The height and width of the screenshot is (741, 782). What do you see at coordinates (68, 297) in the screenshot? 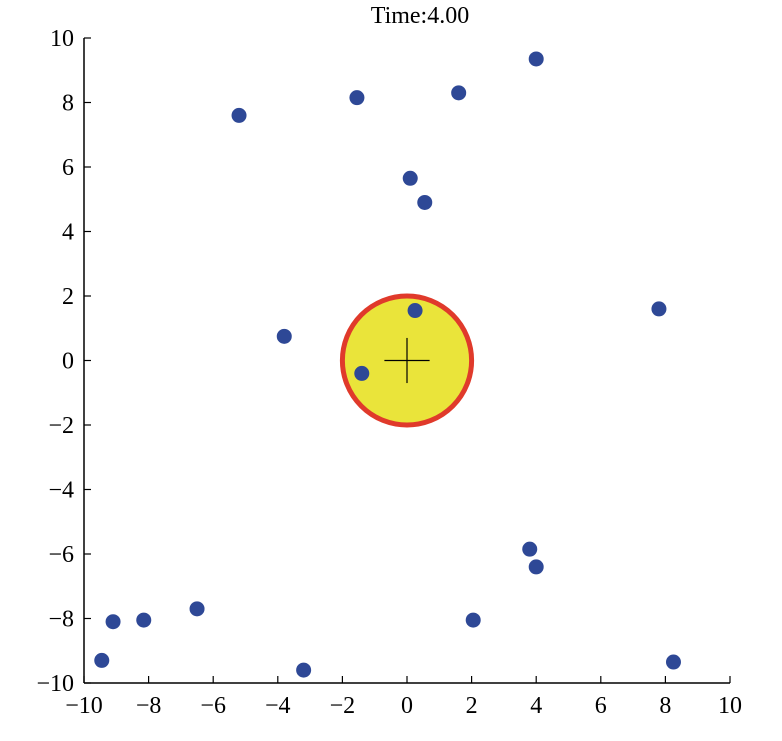
I see `y-tick-label: 2` at bounding box center [68, 297].